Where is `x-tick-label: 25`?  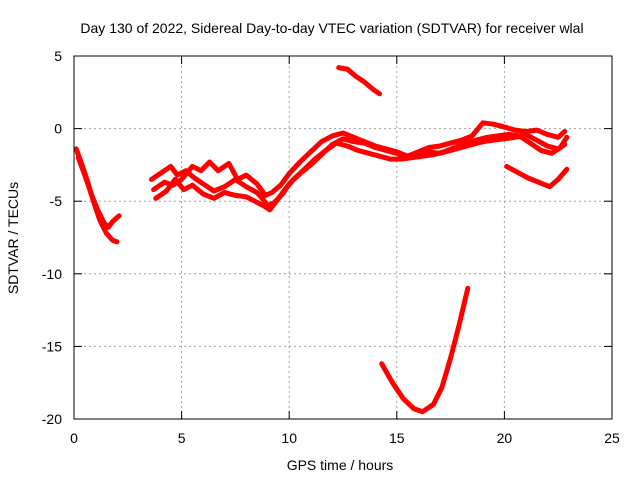
x-tick-label: 25 is located at coordinates (612, 438).